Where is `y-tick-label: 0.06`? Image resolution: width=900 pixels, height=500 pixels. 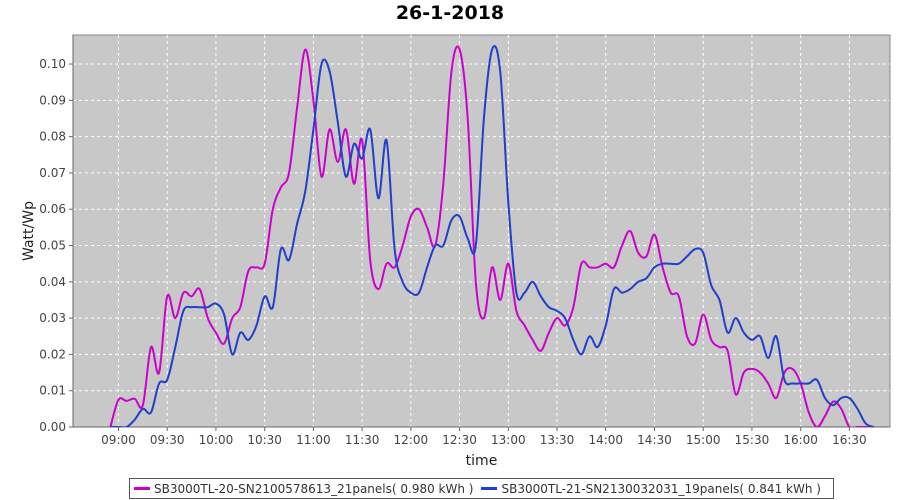
y-tick-label: 0.06 is located at coordinates (52, 209).